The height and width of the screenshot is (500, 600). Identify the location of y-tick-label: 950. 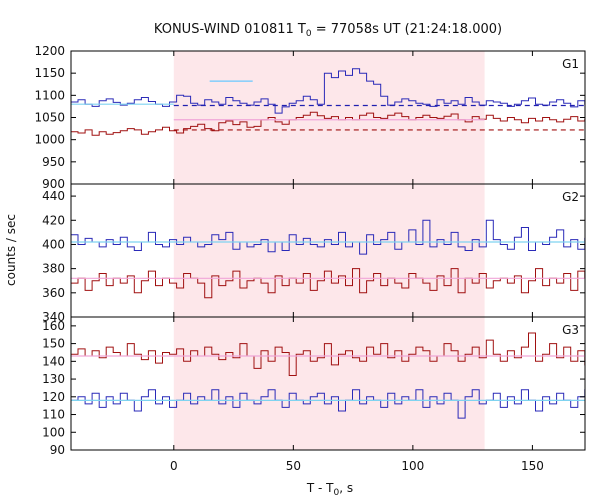
(53, 162).